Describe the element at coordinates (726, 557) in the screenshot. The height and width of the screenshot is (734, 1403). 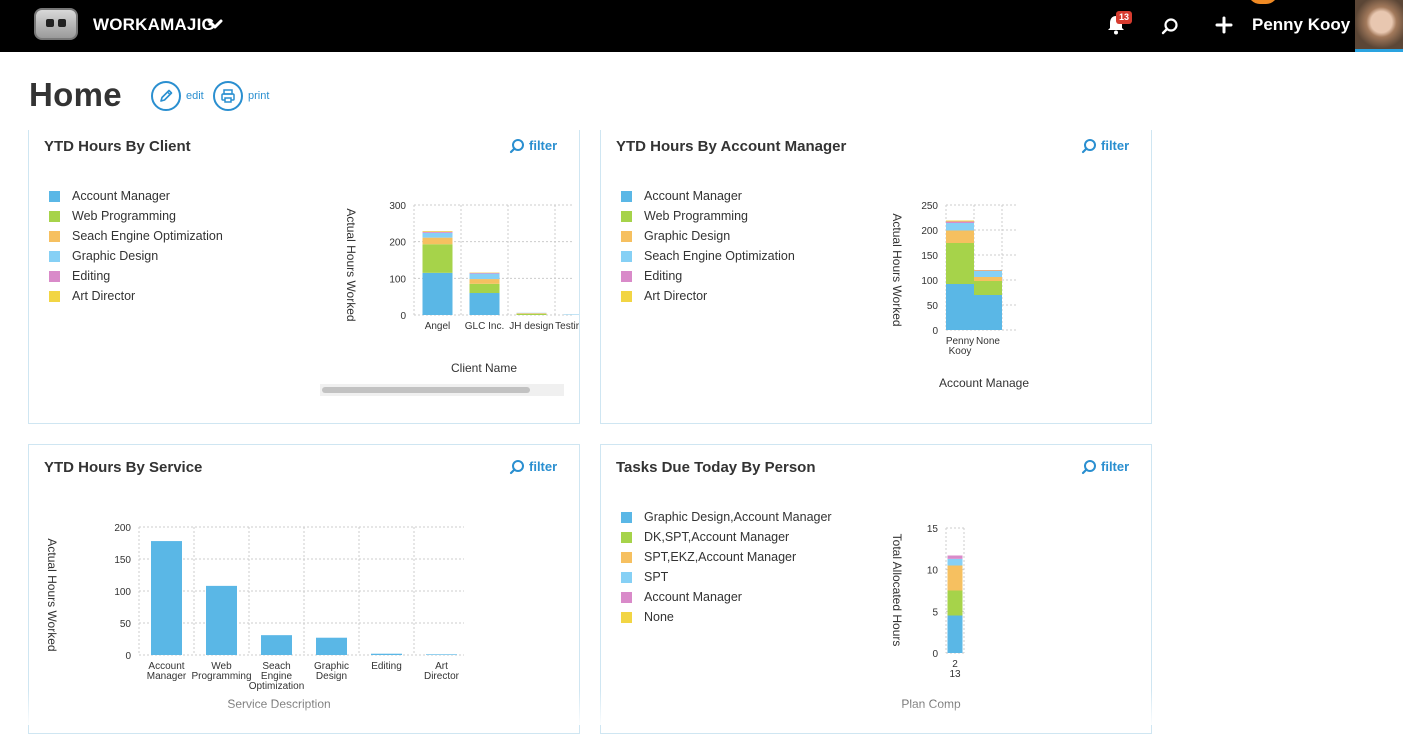
I see `legend-item: SPT,EKZ,Account Manager` at that location.